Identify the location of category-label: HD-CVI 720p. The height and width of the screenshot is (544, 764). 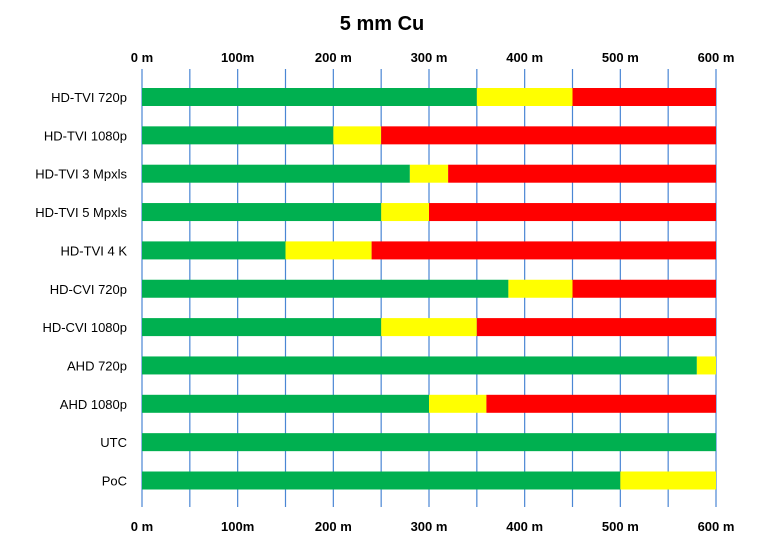
(88, 289).